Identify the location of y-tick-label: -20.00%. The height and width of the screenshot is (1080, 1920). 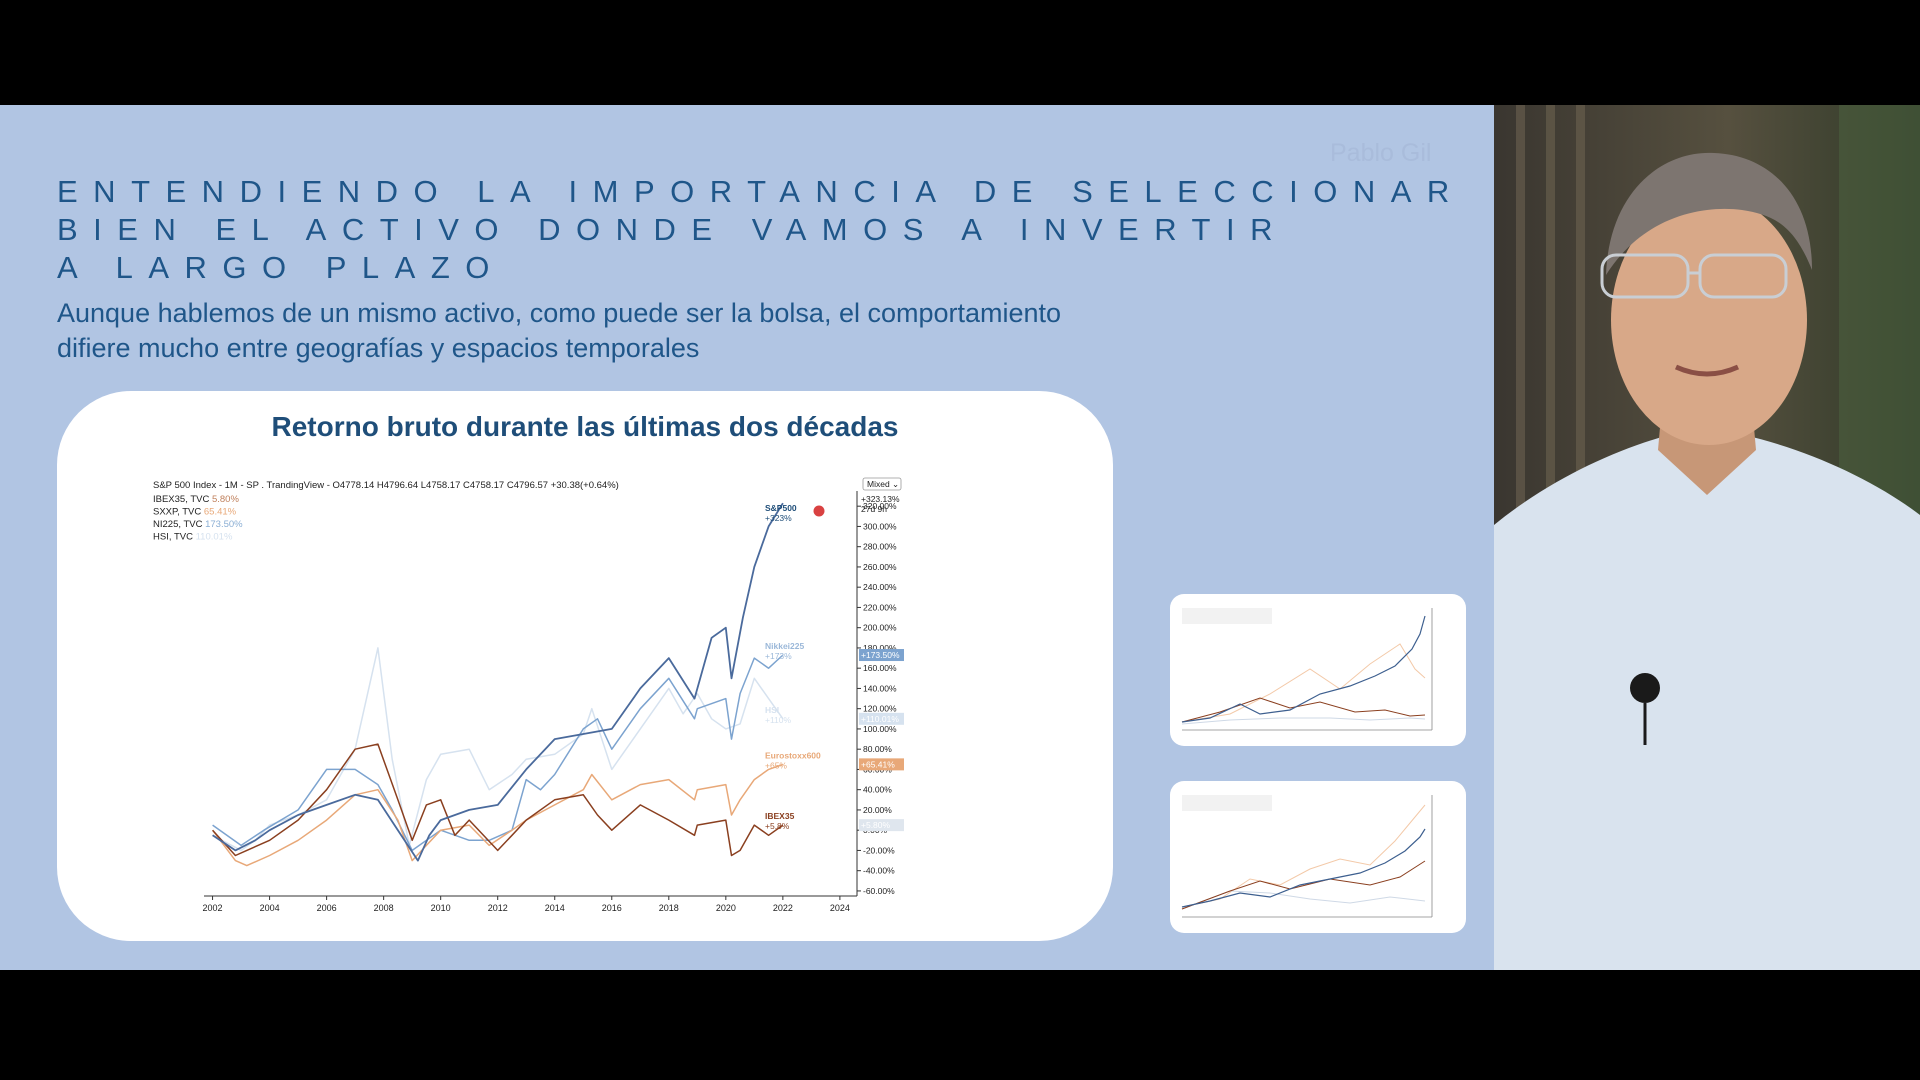
(879, 850).